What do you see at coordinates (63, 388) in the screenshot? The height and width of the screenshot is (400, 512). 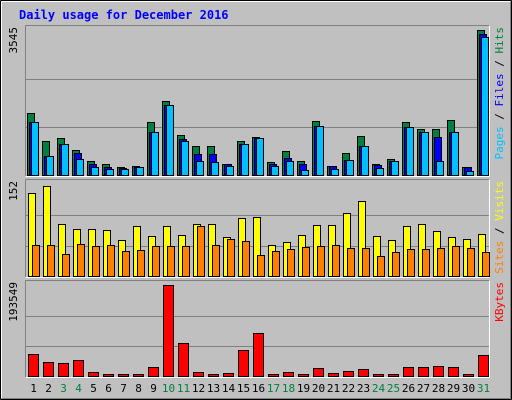 I see `x-tick-label: 3` at bounding box center [63, 388].